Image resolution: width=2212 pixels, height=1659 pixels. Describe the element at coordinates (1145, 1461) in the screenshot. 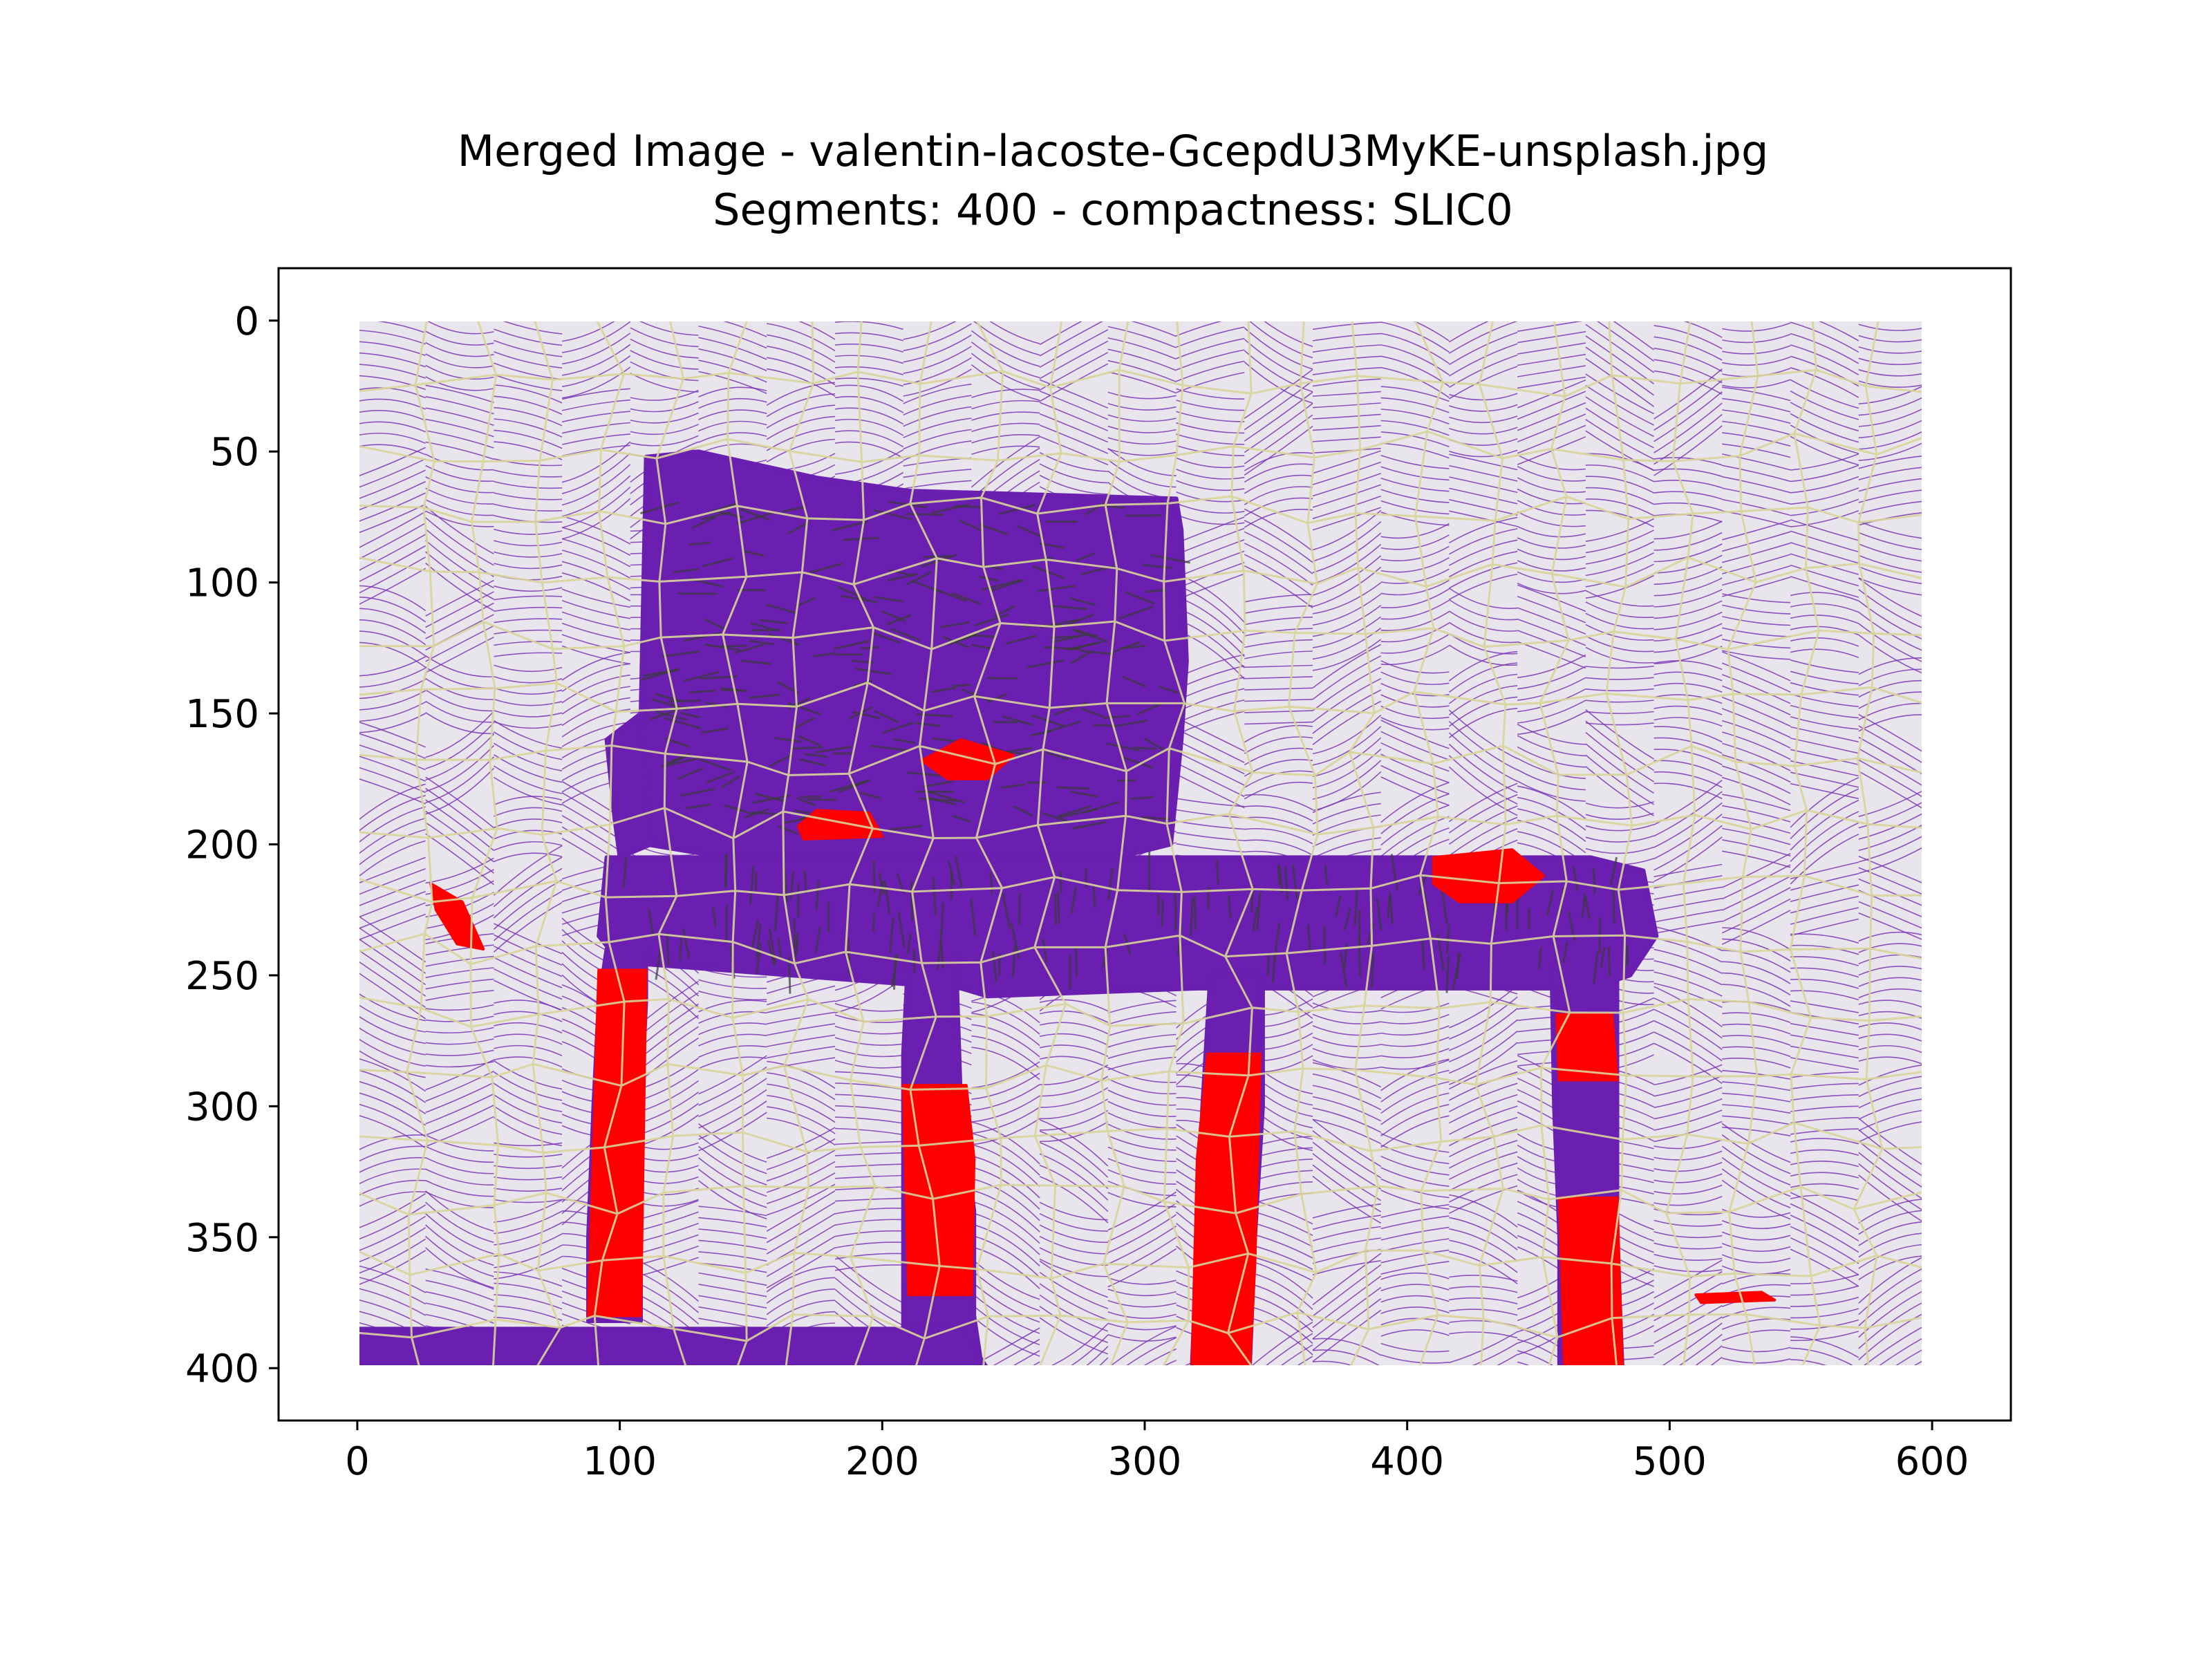

I see `x-tick-label: 300` at that location.